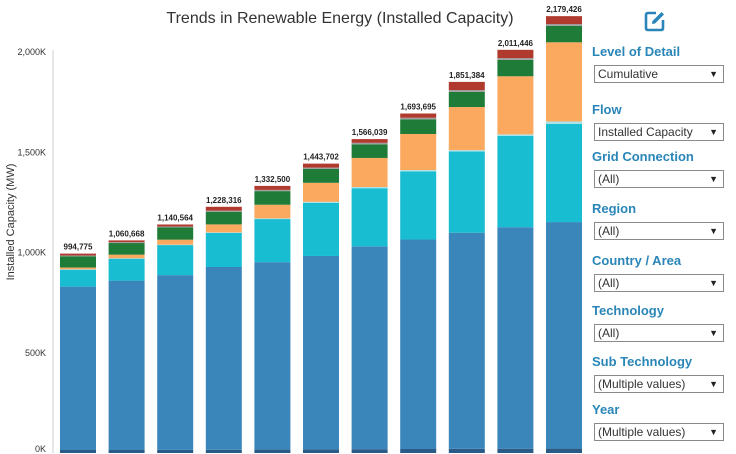 This screenshot has width=736, height=454. What do you see at coordinates (659, 432) in the screenshot?
I see `year-dropdown: (Multiple values) ▼` at bounding box center [659, 432].